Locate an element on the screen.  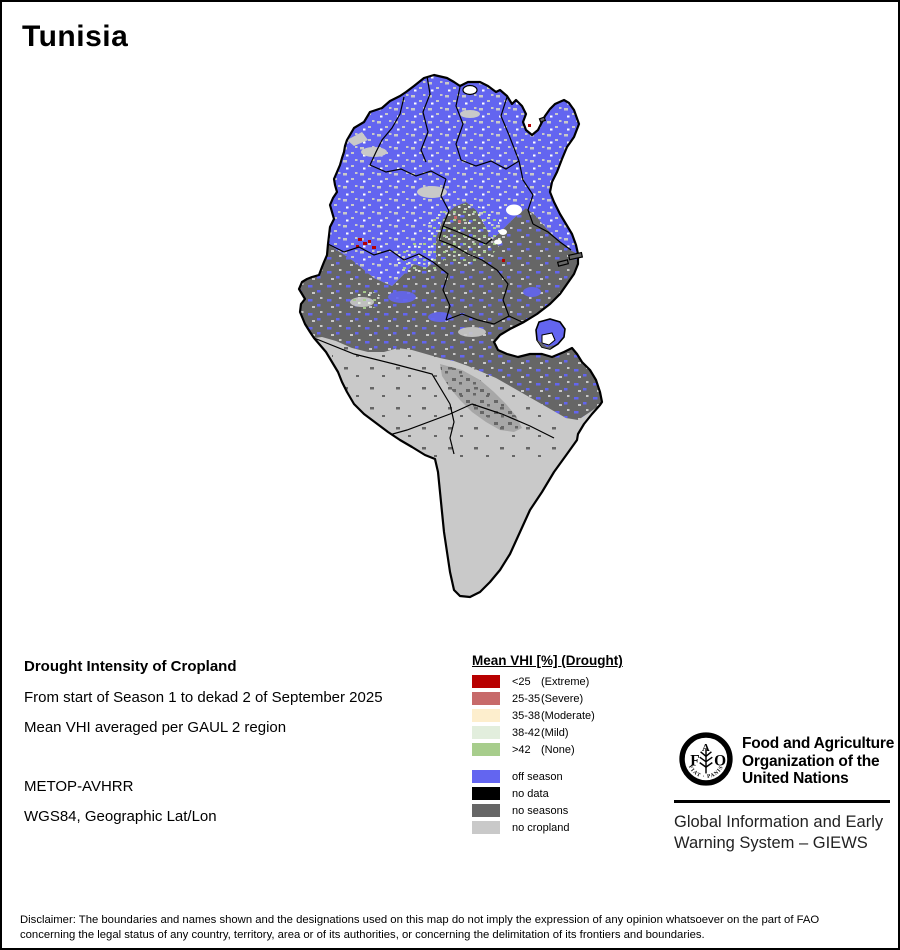
legend-swatch-no-seasons is located at coordinates (486, 810).